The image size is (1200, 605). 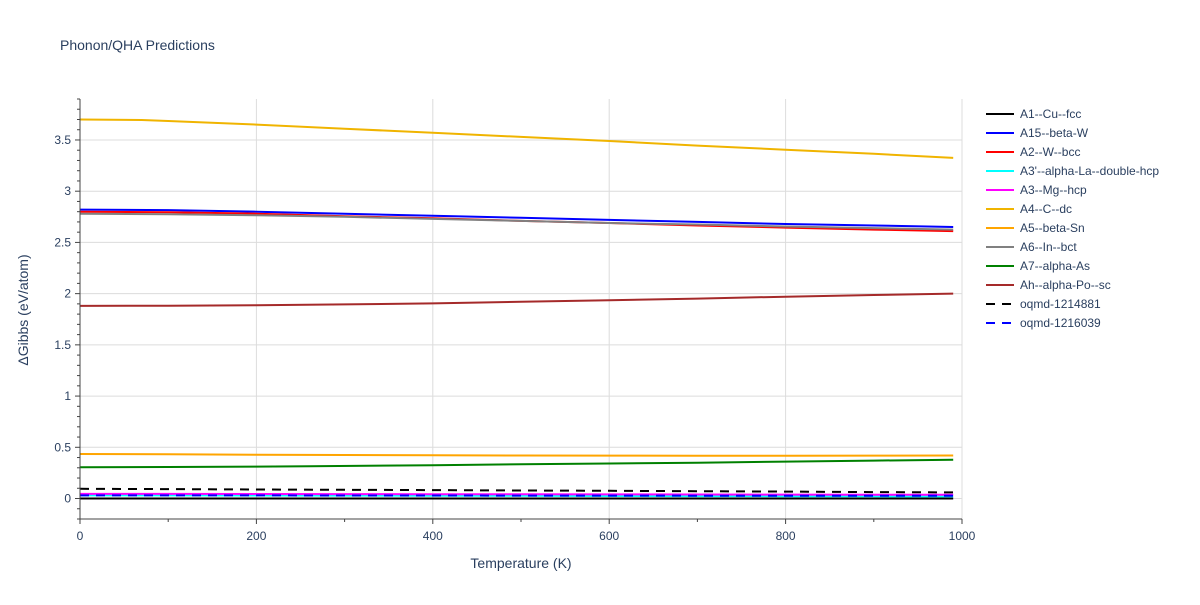 What do you see at coordinates (80, 536) in the screenshot?
I see `x-tick-label: 0` at bounding box center [80, 536].